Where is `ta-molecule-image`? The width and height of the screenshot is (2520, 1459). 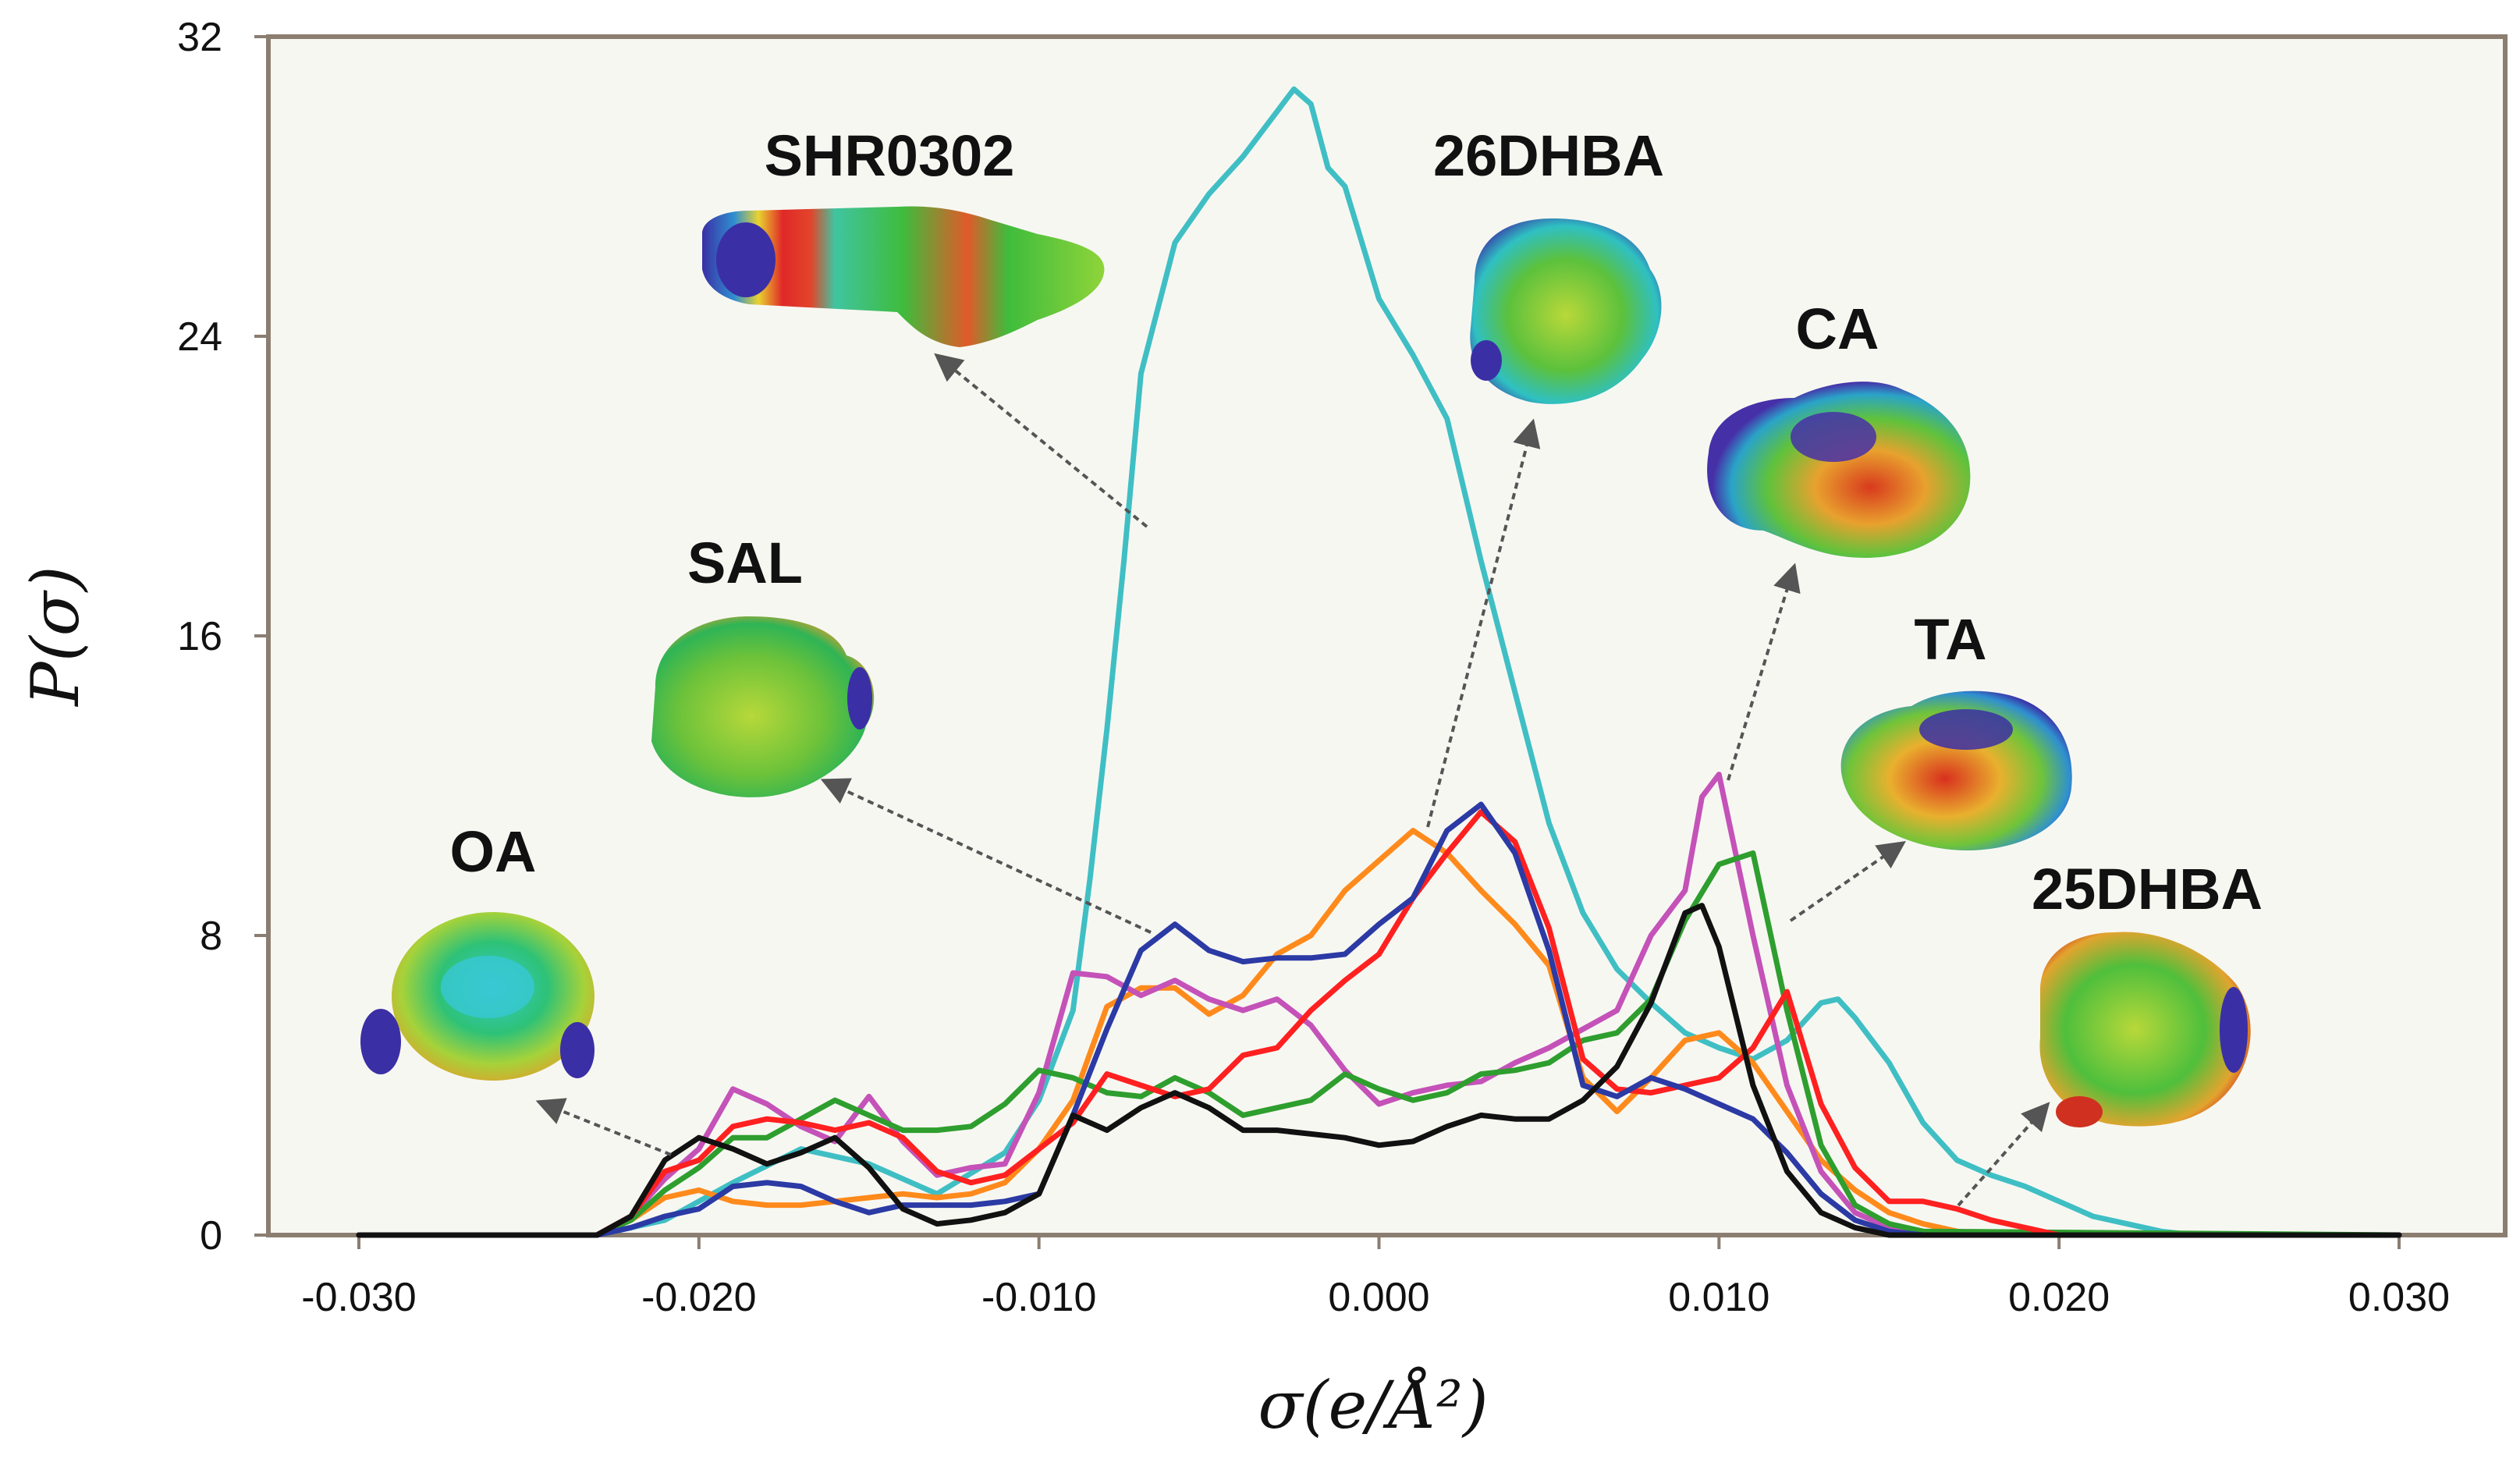
ta-molecule-image is located at coordinates (1956, 770).